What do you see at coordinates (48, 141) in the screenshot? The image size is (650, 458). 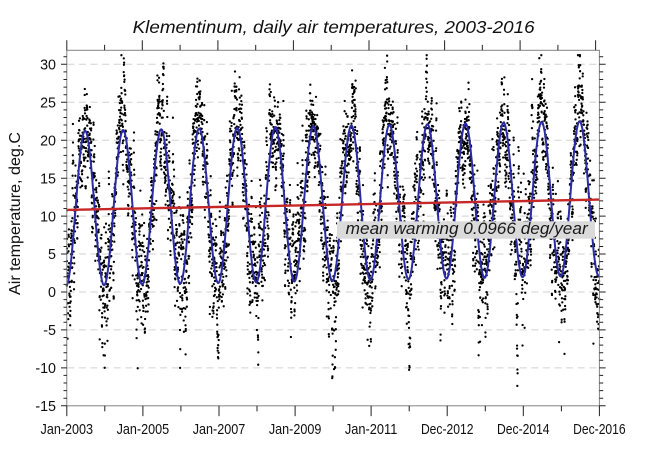 I see `svg-text: 20` at bounding box center [48, 141].